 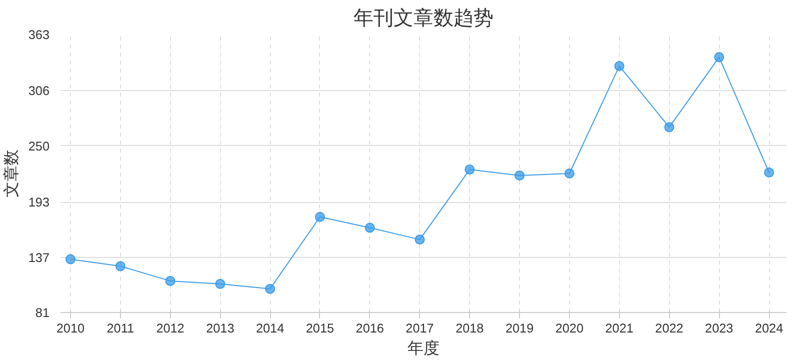 What do you see at coordinates (39, 146) in the screenshot?
I see `y-tick-label: 250` at bounding box center [39, 146].